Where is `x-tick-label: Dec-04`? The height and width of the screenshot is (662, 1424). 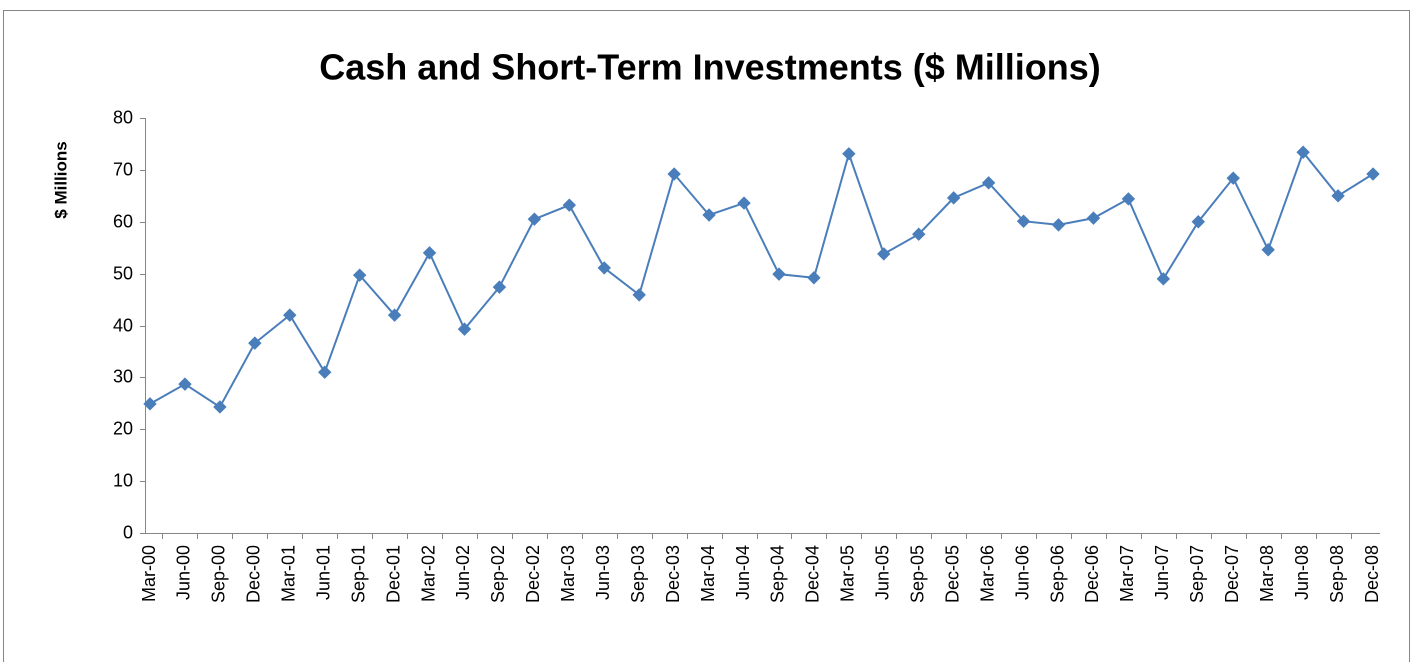 x-tick-label: Dec-04 is located at coordinates (813, 574).